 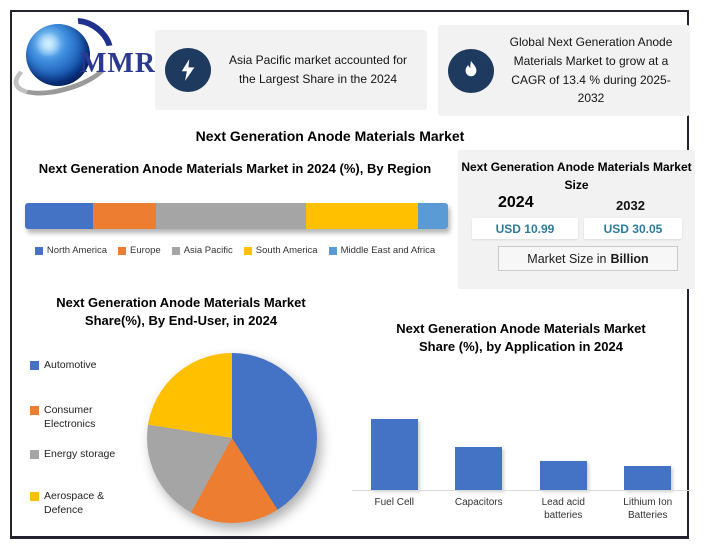 I want to click on market-size-unit-note: Market Size in Billion, so click(x=588, y=258).